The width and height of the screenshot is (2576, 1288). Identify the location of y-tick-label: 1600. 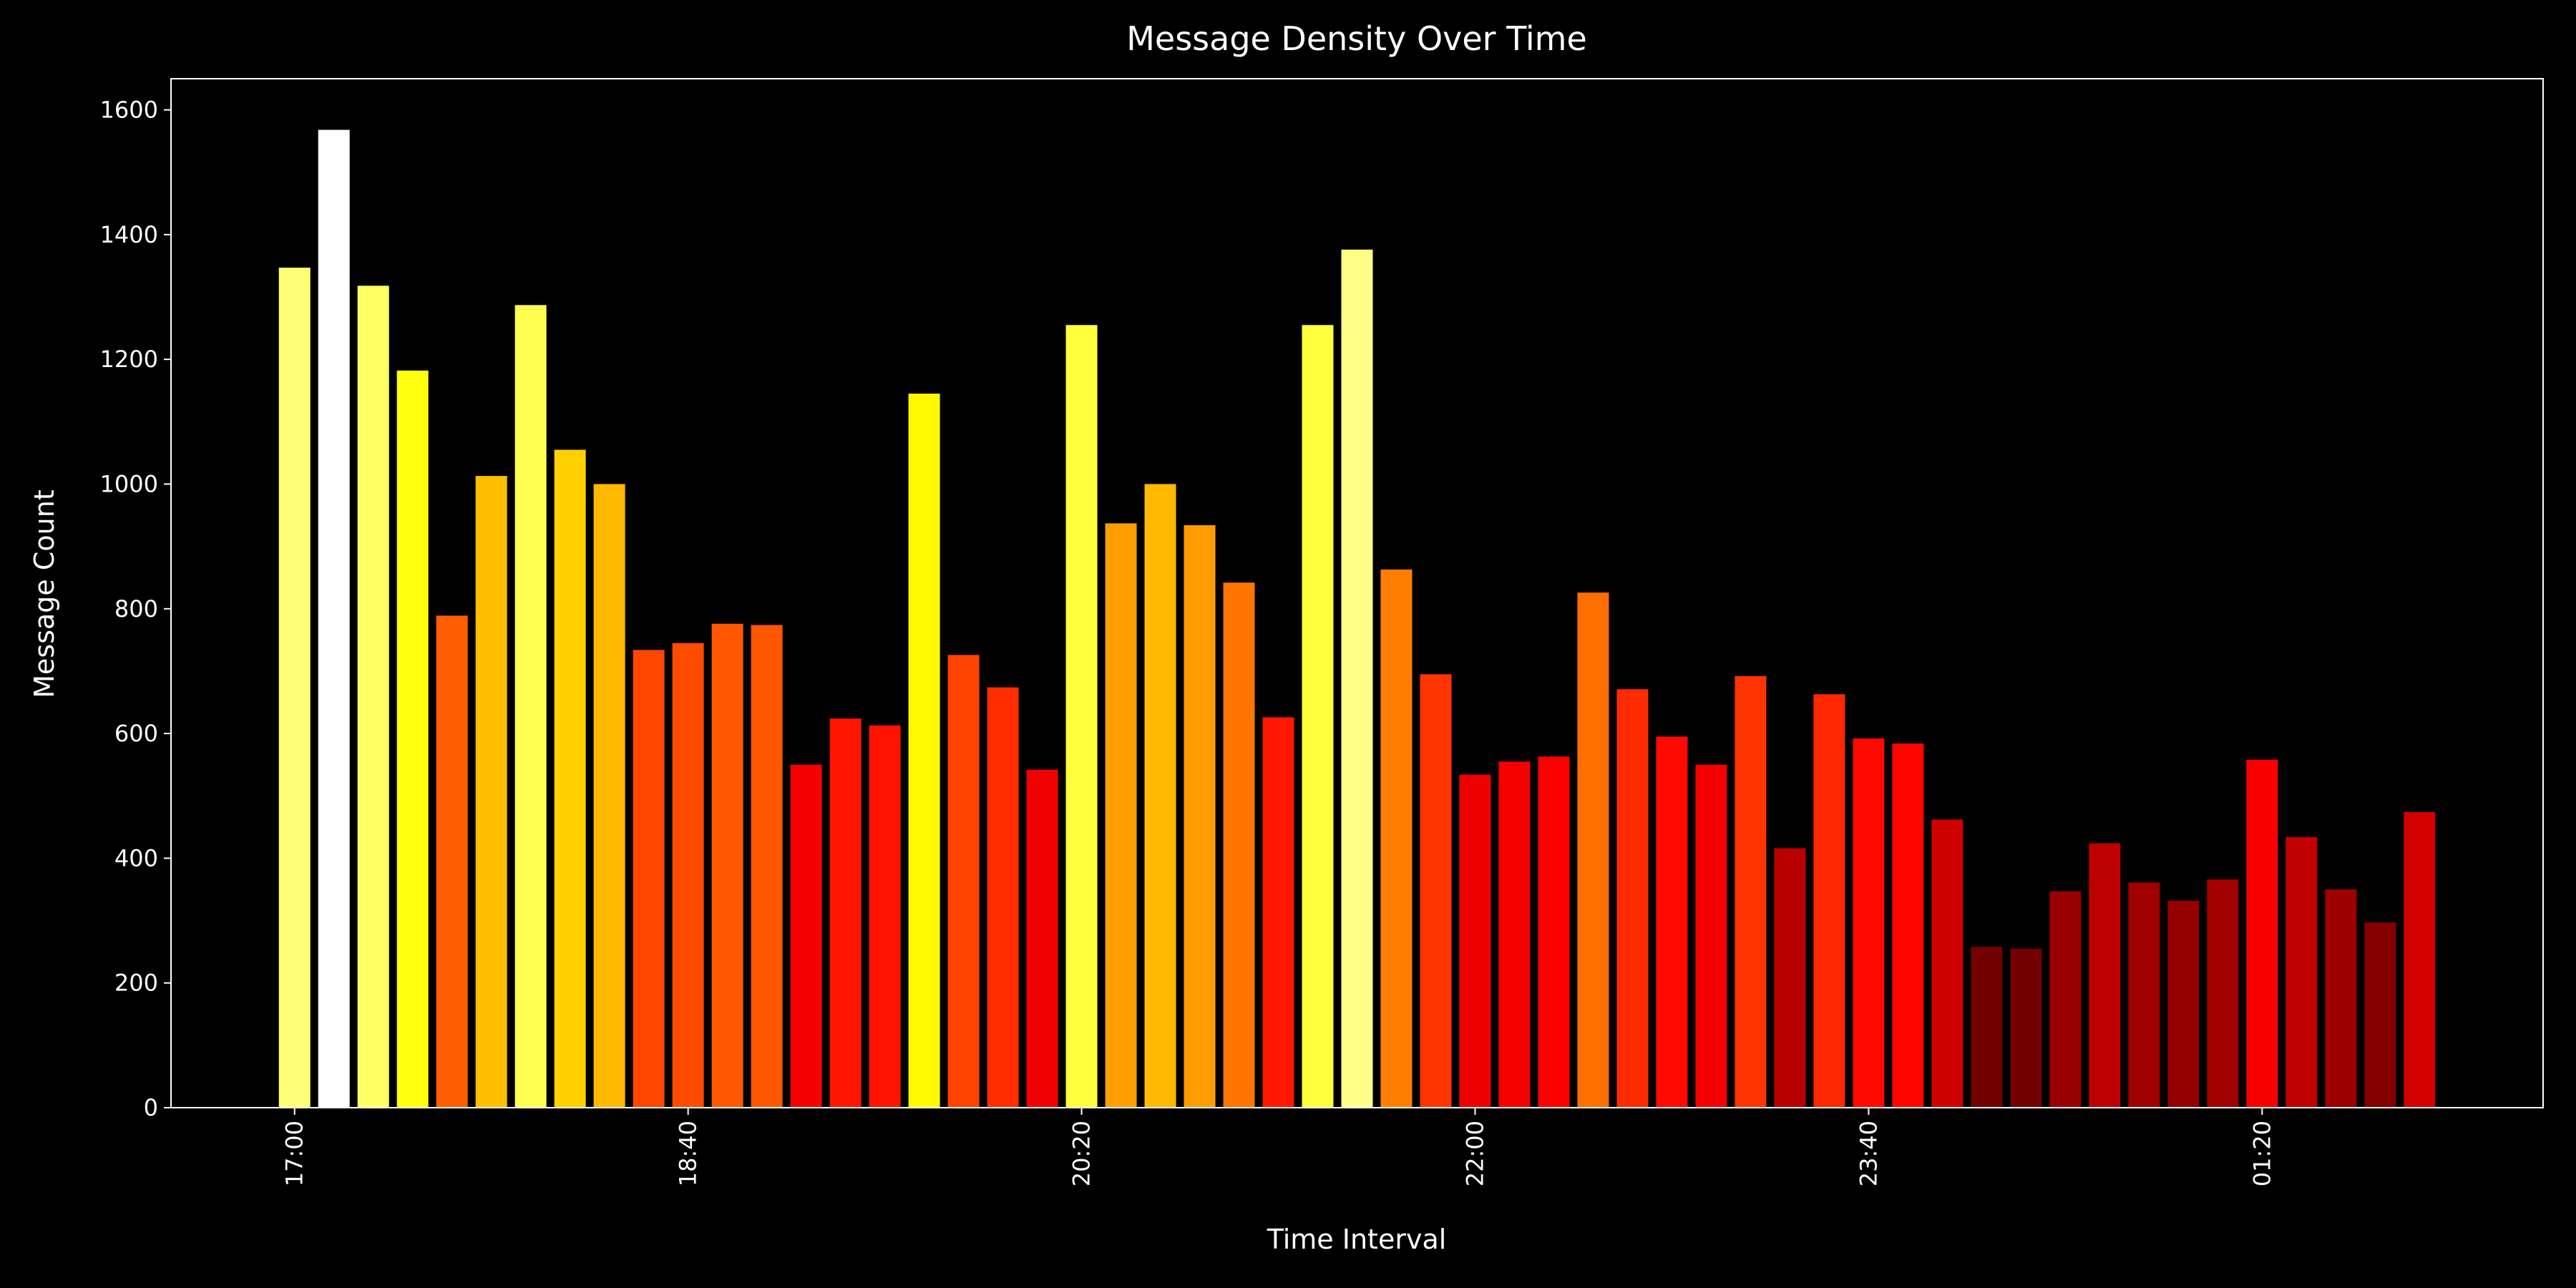
(129, 110).